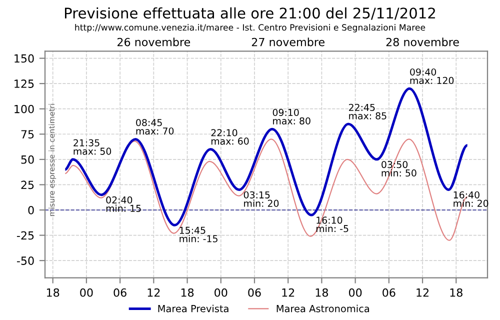  Describe the element at coordinates (422, 42) in the screenshot. I see `x2-tick-label: 28 novembre` at that location.